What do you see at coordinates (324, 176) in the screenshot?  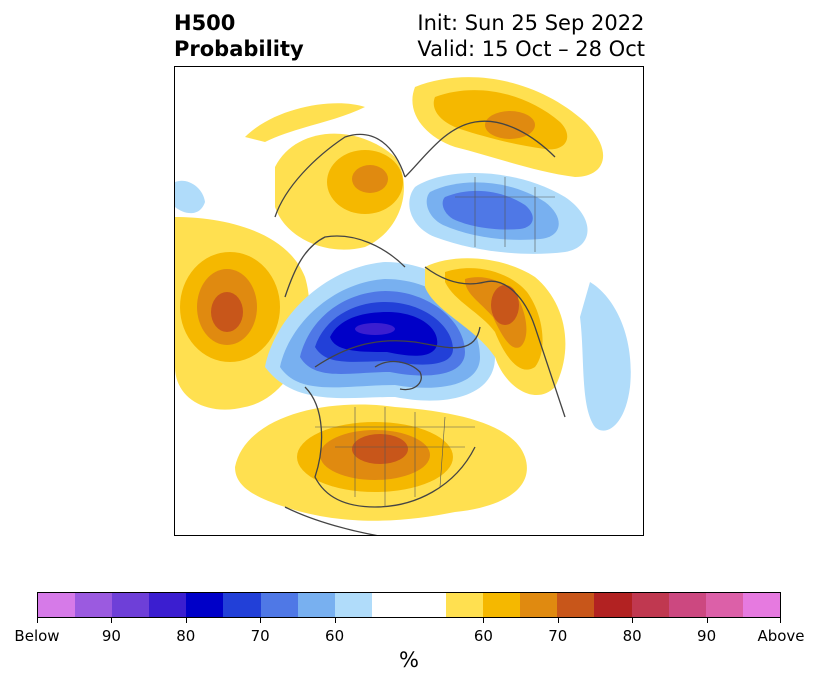 I see `positive-anomaly-scandinavia` at bounding box center [324, 176].